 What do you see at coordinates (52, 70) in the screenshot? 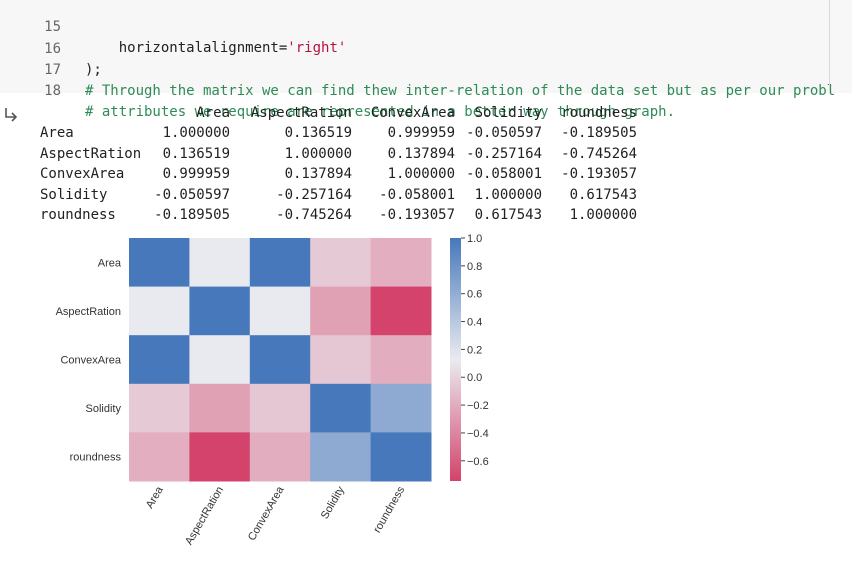
I see `line-number: 17` at bounding box center [52, 70].